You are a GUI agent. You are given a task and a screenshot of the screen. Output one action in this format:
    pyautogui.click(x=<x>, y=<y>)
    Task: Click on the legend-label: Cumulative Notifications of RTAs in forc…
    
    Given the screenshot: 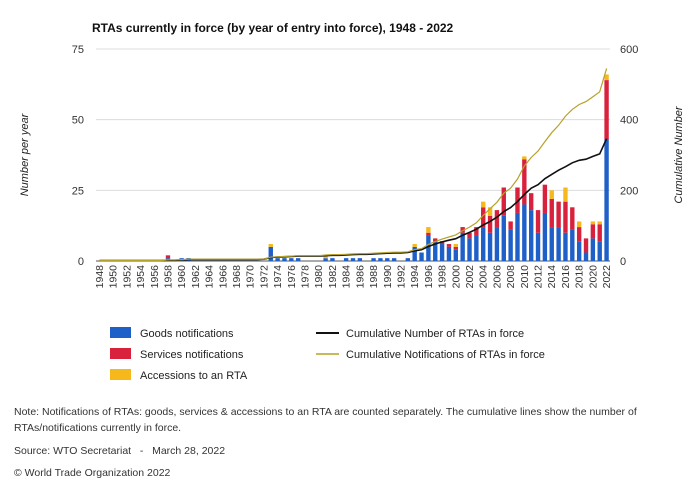 What is the action you would take?
    pyautogui.click(x=445, y=355)
    